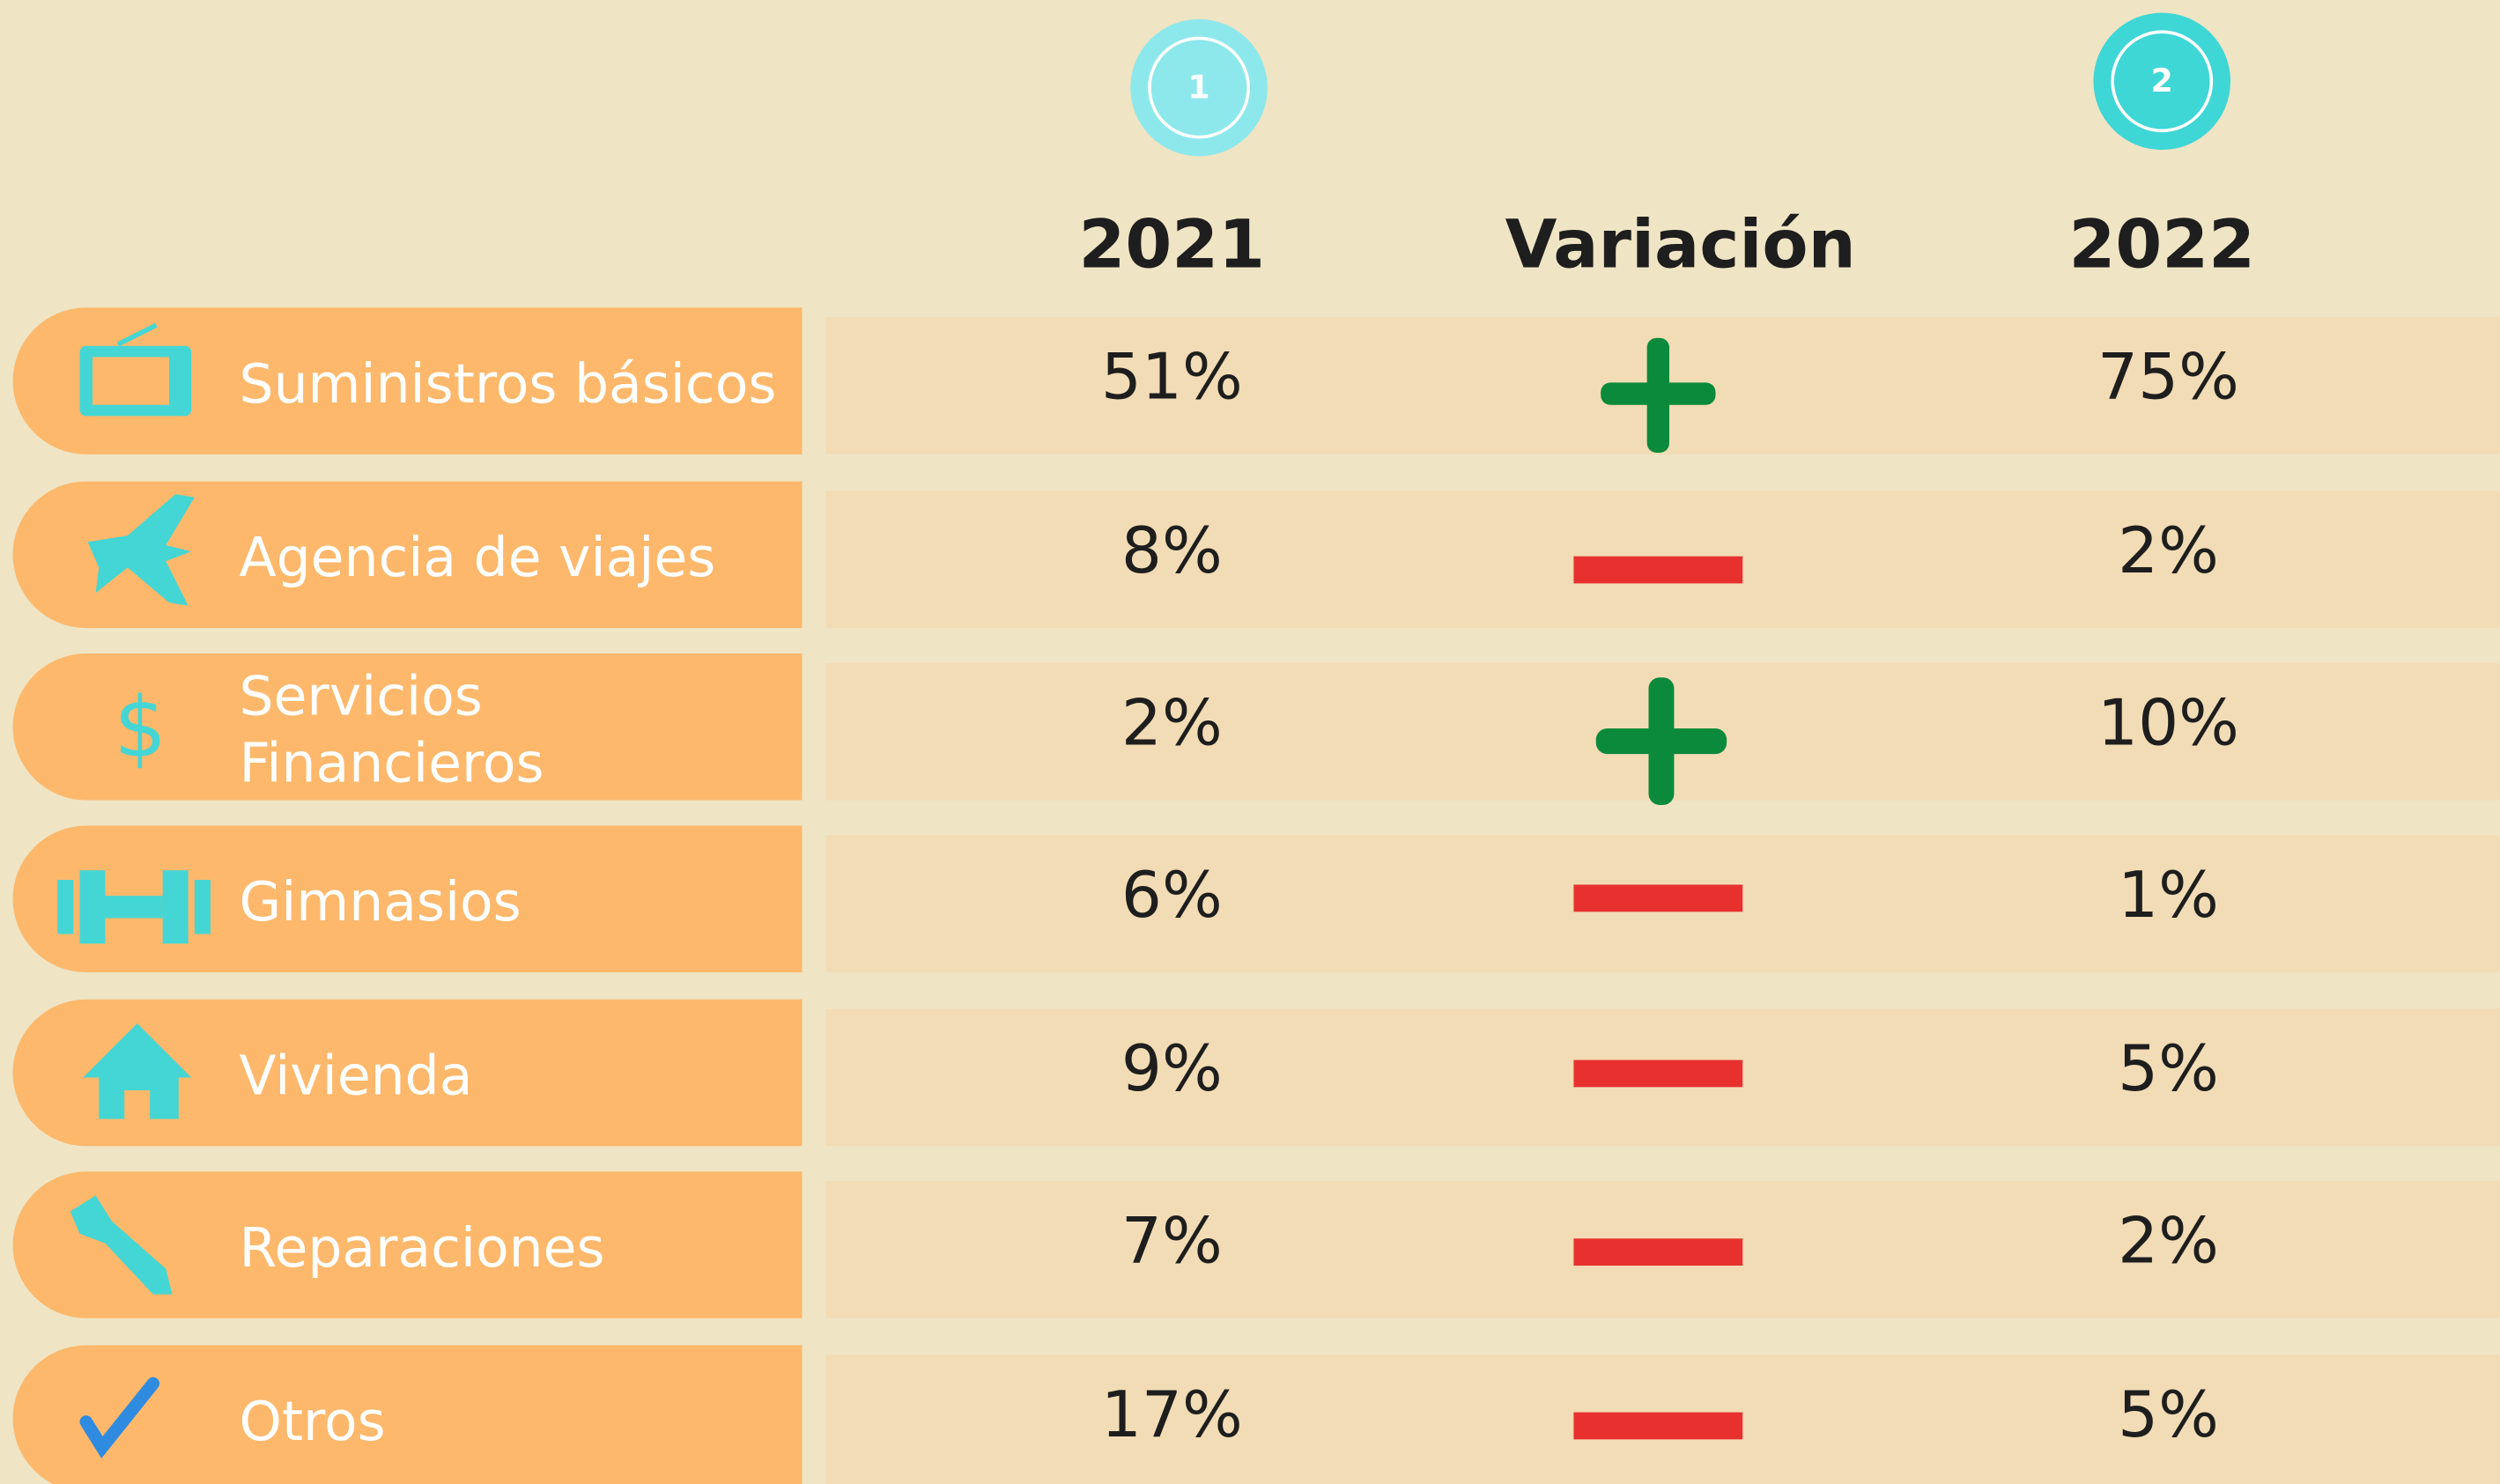 Image resolution: width=2500 pixels, height=1484 pixels. I want to click on row-label: Financieros, so click(392, 763).